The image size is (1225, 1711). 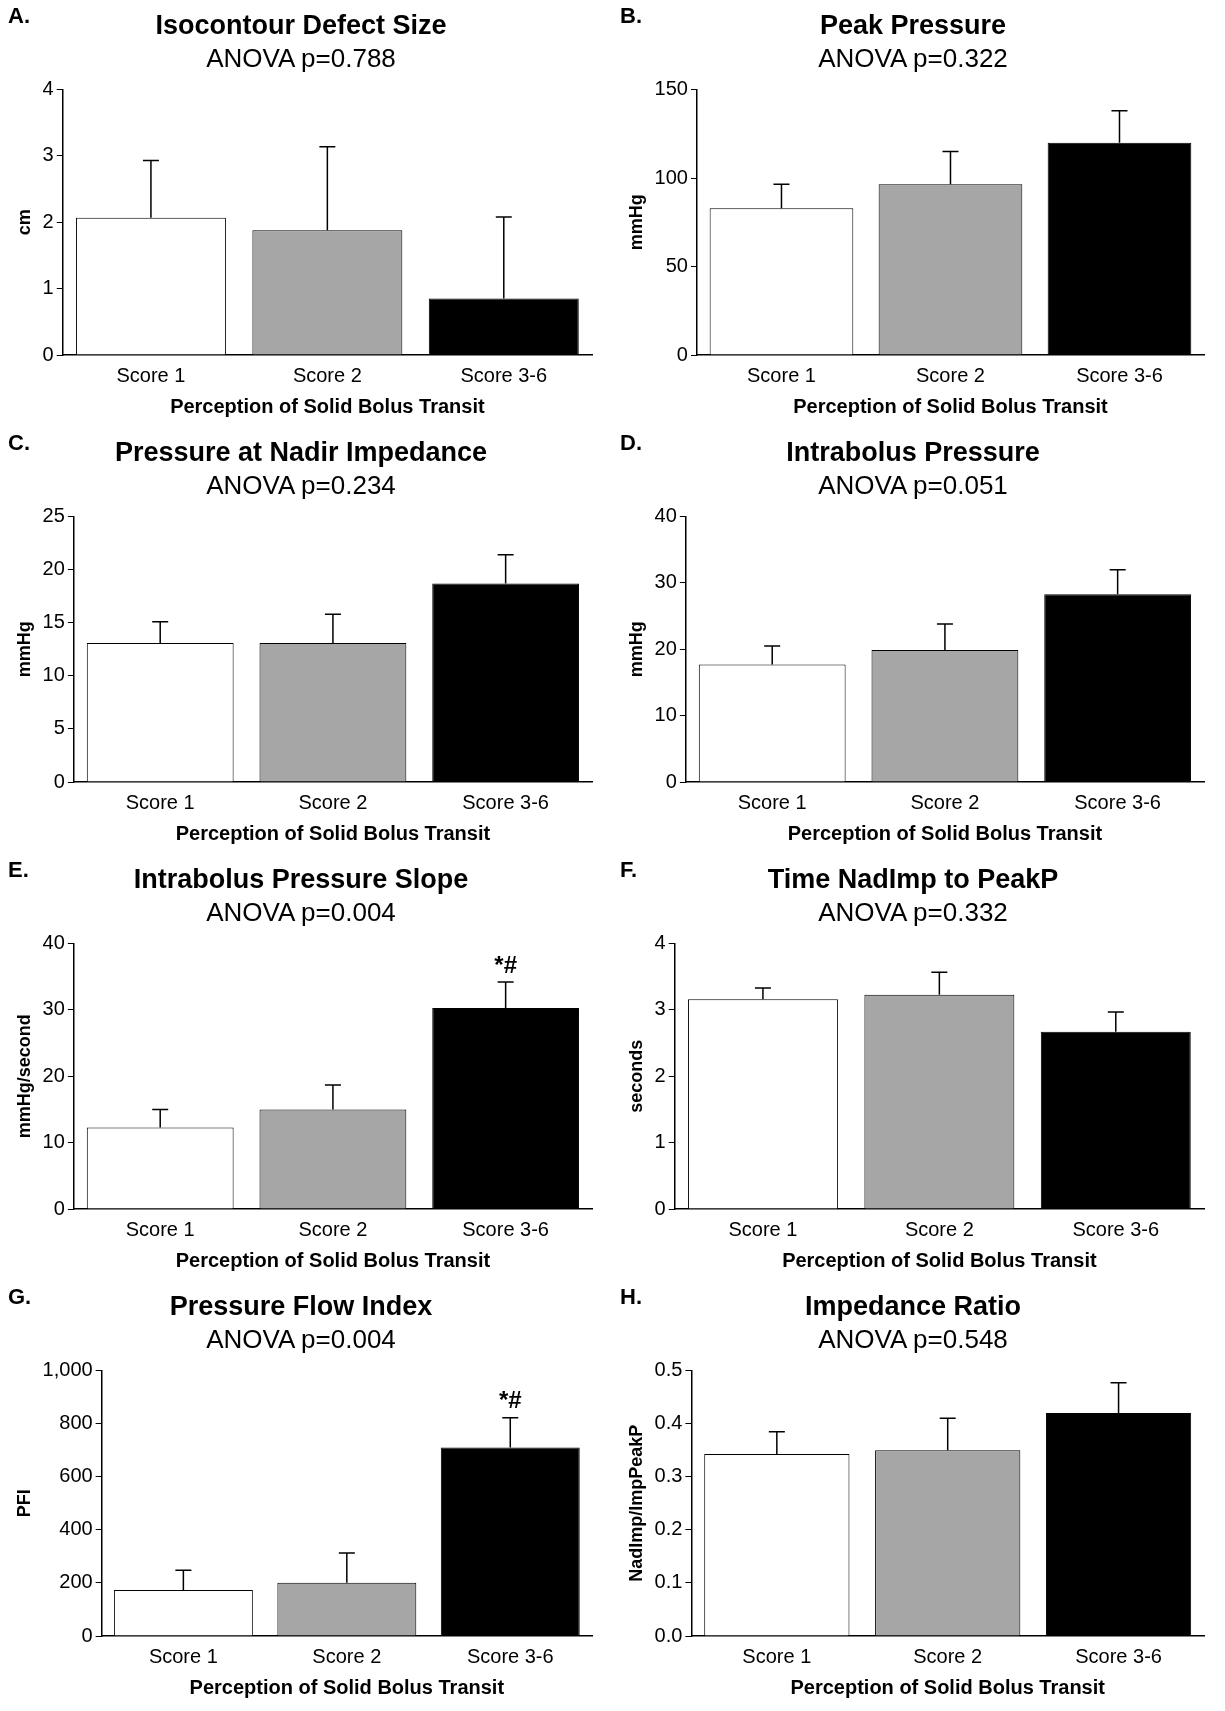 What do you see at coordinates (301, 451) in the screenshot?
I see `chart-title: Pressure at Nadir Impedance` at bounding box center [301, 451].